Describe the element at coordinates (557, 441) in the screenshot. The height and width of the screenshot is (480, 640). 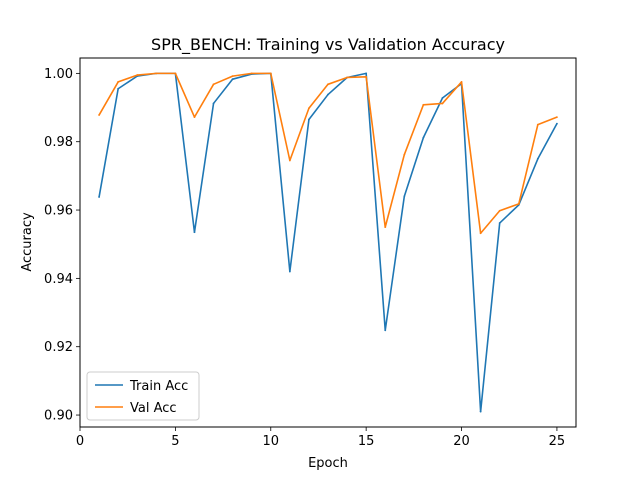
I see `x-tick-label: 25` at that location.